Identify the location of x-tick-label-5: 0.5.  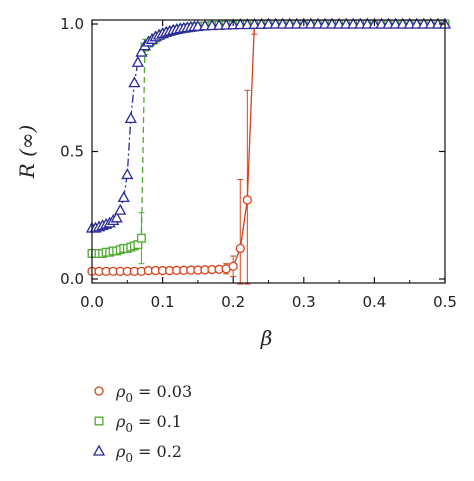
(445, 302).